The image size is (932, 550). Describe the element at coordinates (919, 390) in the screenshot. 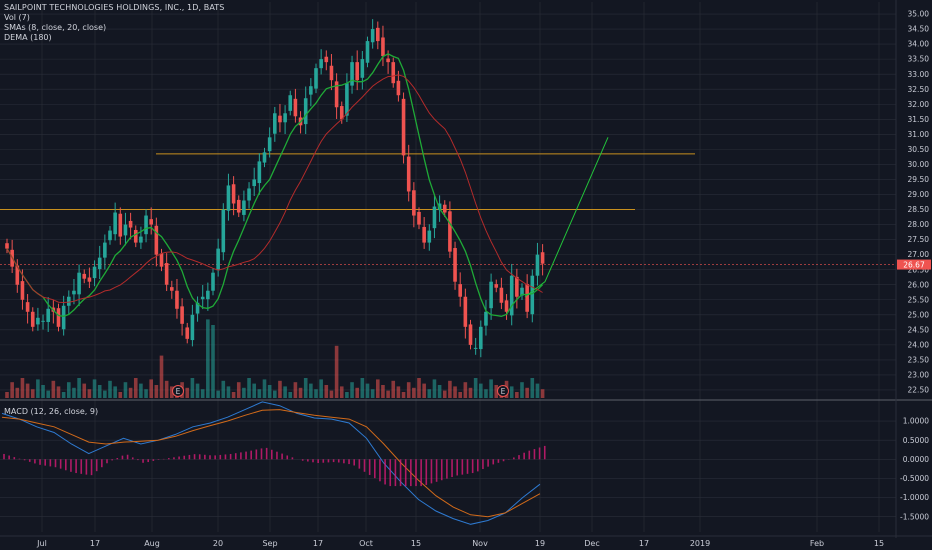

I see `price-tick-label: 22.50` at that location.